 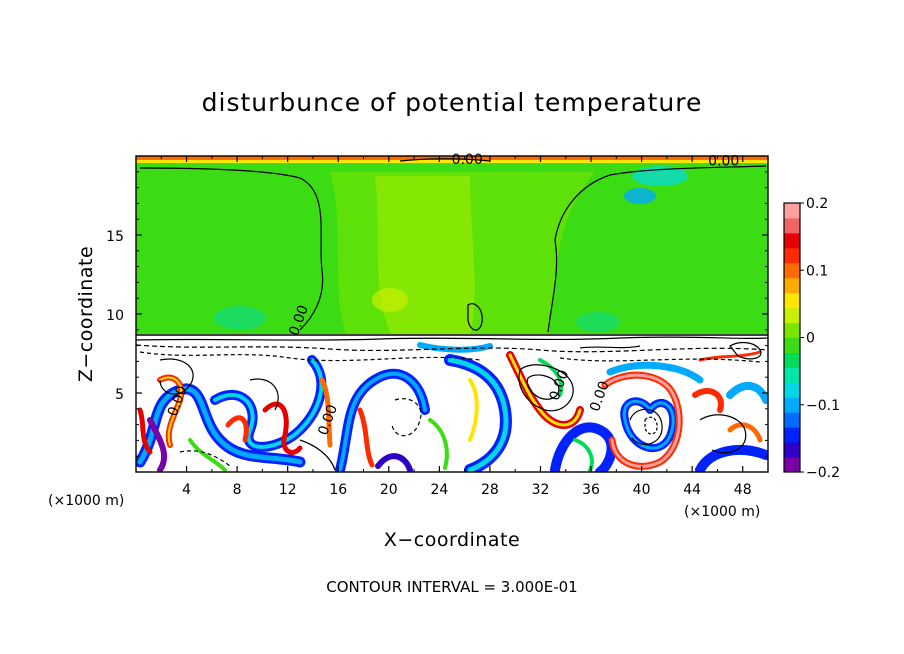 I want to click on zero-contour-left, so click(x=231, y=249).